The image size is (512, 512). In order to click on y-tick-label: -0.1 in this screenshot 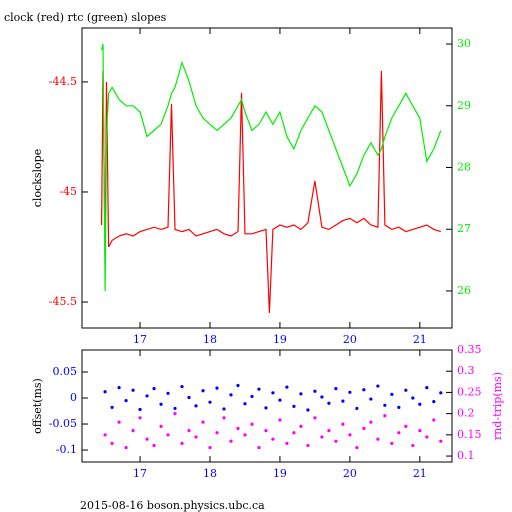, I will do `click(66, 449)`.